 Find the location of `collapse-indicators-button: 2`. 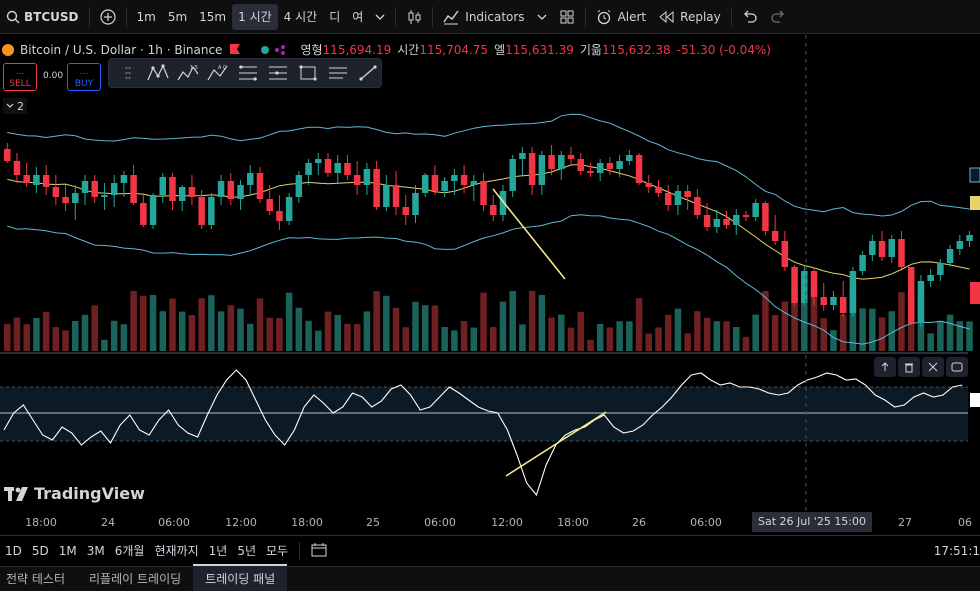

collapse-indicators-button: 2 is located at coordinates (15, 106).